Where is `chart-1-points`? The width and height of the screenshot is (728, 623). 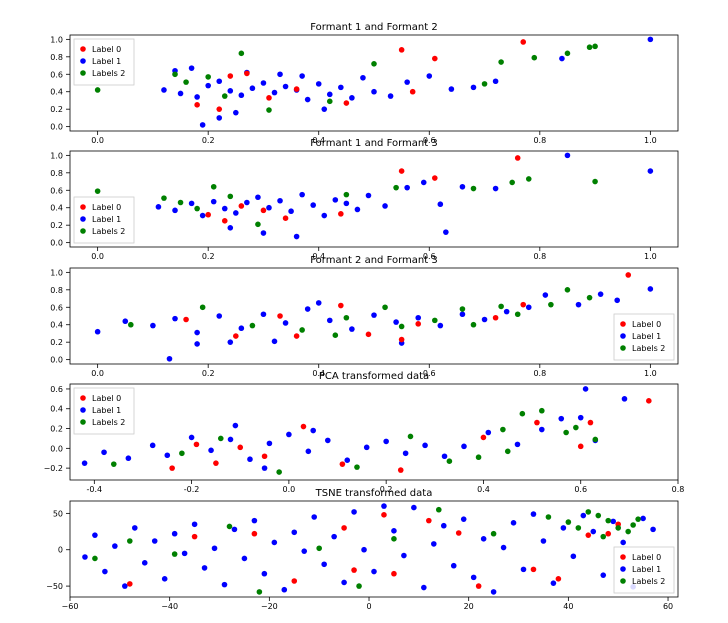
chart-1-points is located at coordinates (374, 196).